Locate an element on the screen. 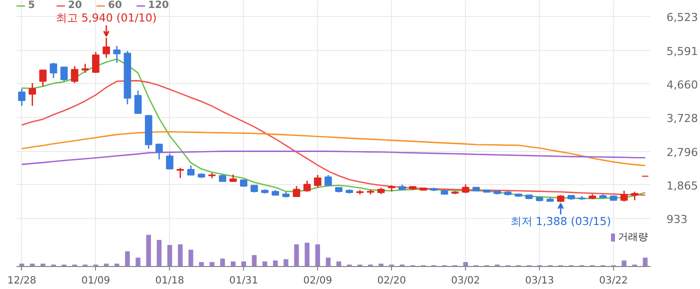  legend-label: 60 is located at coordinates (115, 5).